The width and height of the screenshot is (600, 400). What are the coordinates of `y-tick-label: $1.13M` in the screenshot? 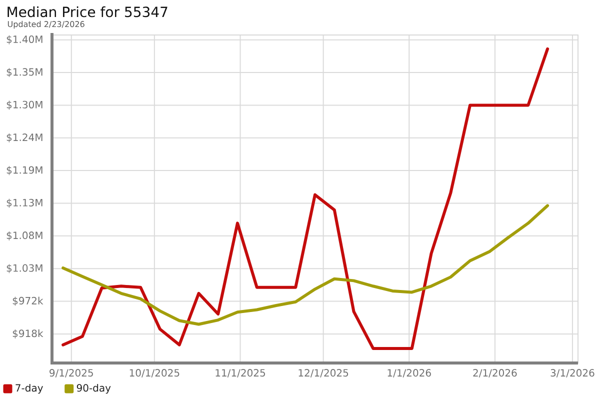 It's located at (24, 203).